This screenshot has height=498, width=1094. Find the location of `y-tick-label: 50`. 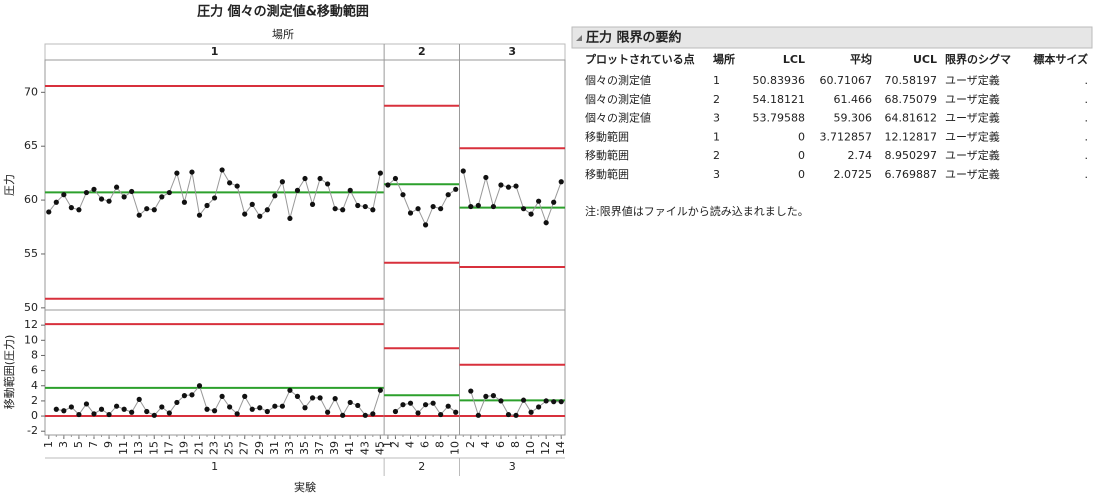

y-tick-label: 50 is located at coordinates (31, 307).